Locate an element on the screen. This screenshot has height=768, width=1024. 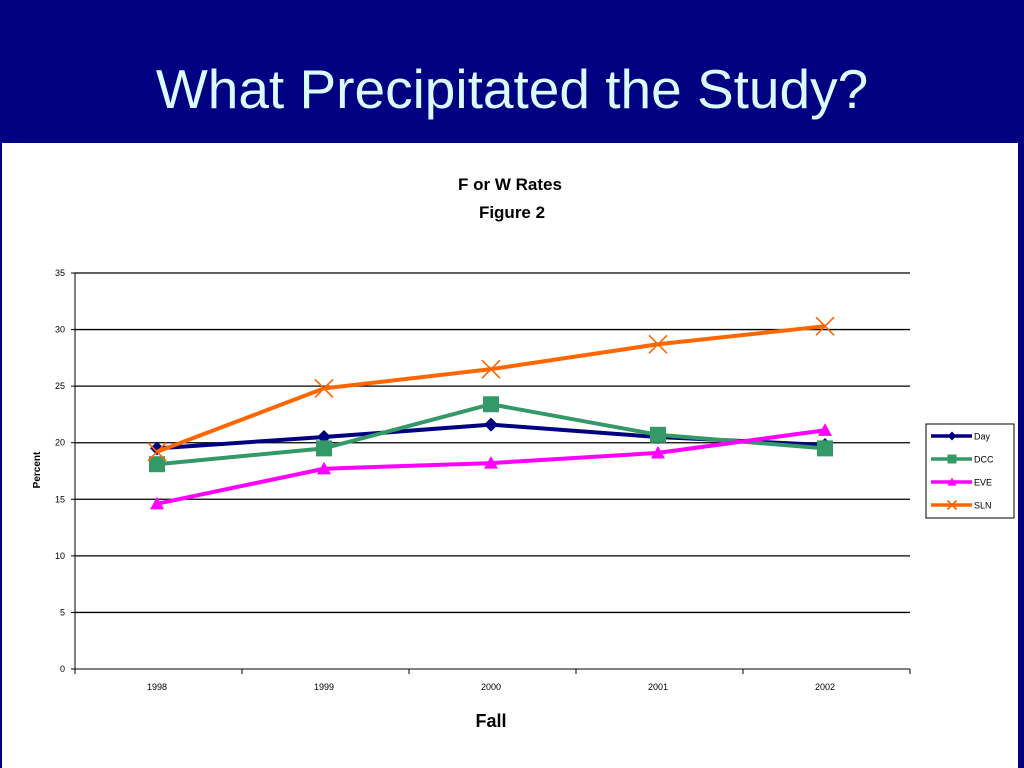
y-tick-label: 5 is located at coordinates (62, 612).